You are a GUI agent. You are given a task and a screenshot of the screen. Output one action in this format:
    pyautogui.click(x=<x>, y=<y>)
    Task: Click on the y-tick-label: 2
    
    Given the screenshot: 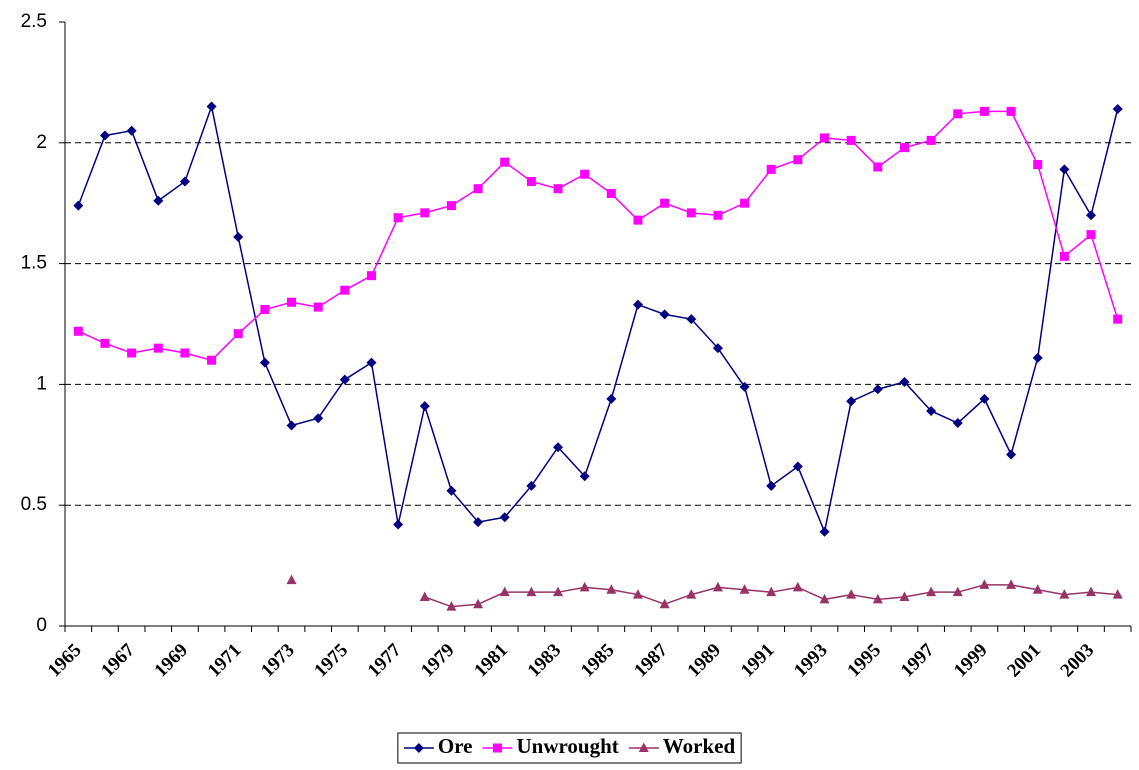 What is the action you would take?
    pyautogui.click(x=41, y=142)
    